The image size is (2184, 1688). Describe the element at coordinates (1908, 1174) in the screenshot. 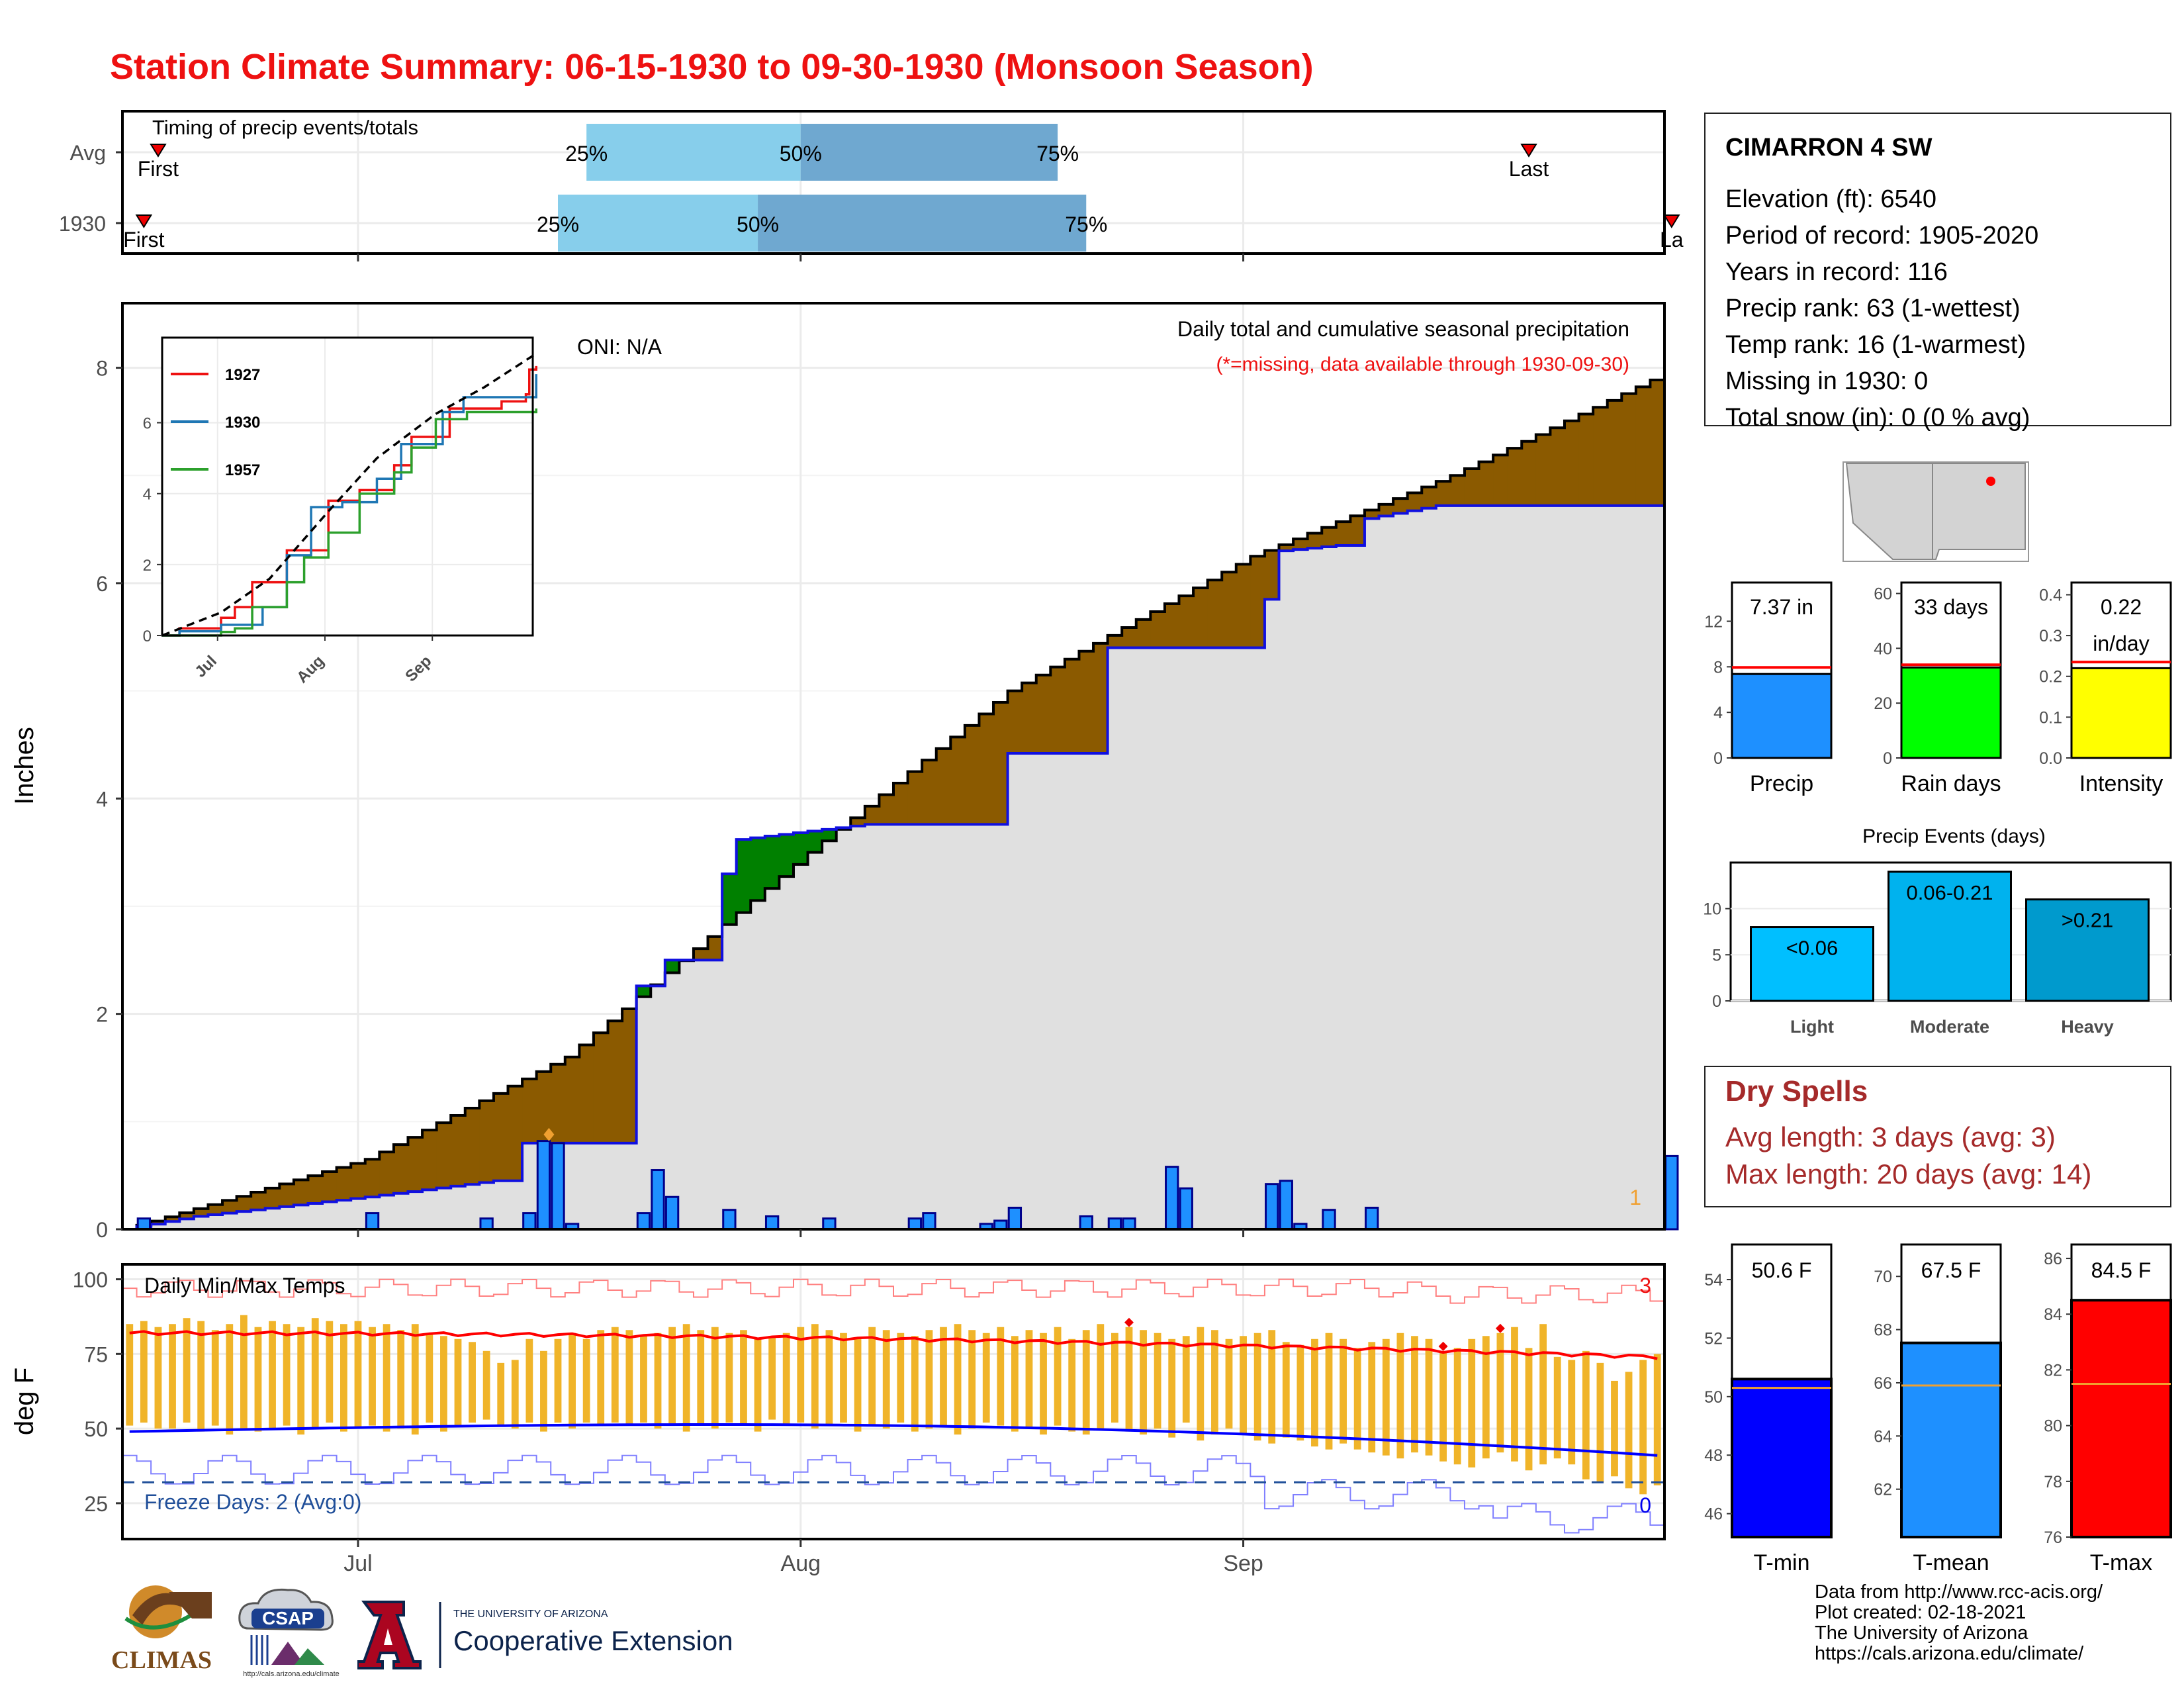

I see `dry-spells-max: Max length: 20 days (avg: 14)` at that location.